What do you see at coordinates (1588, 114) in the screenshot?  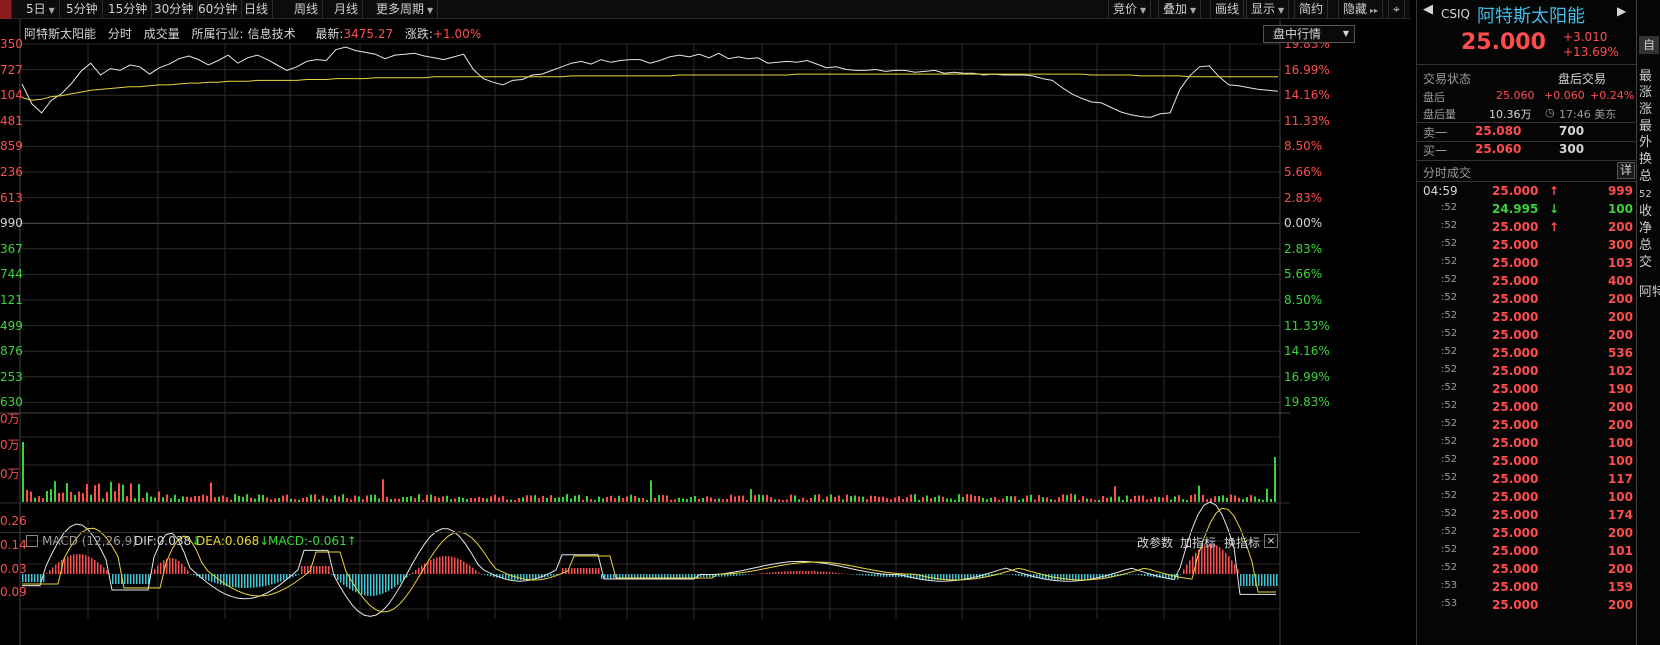 I see `quote-time: 17:46 美东` at bounding box center [1588, 114].